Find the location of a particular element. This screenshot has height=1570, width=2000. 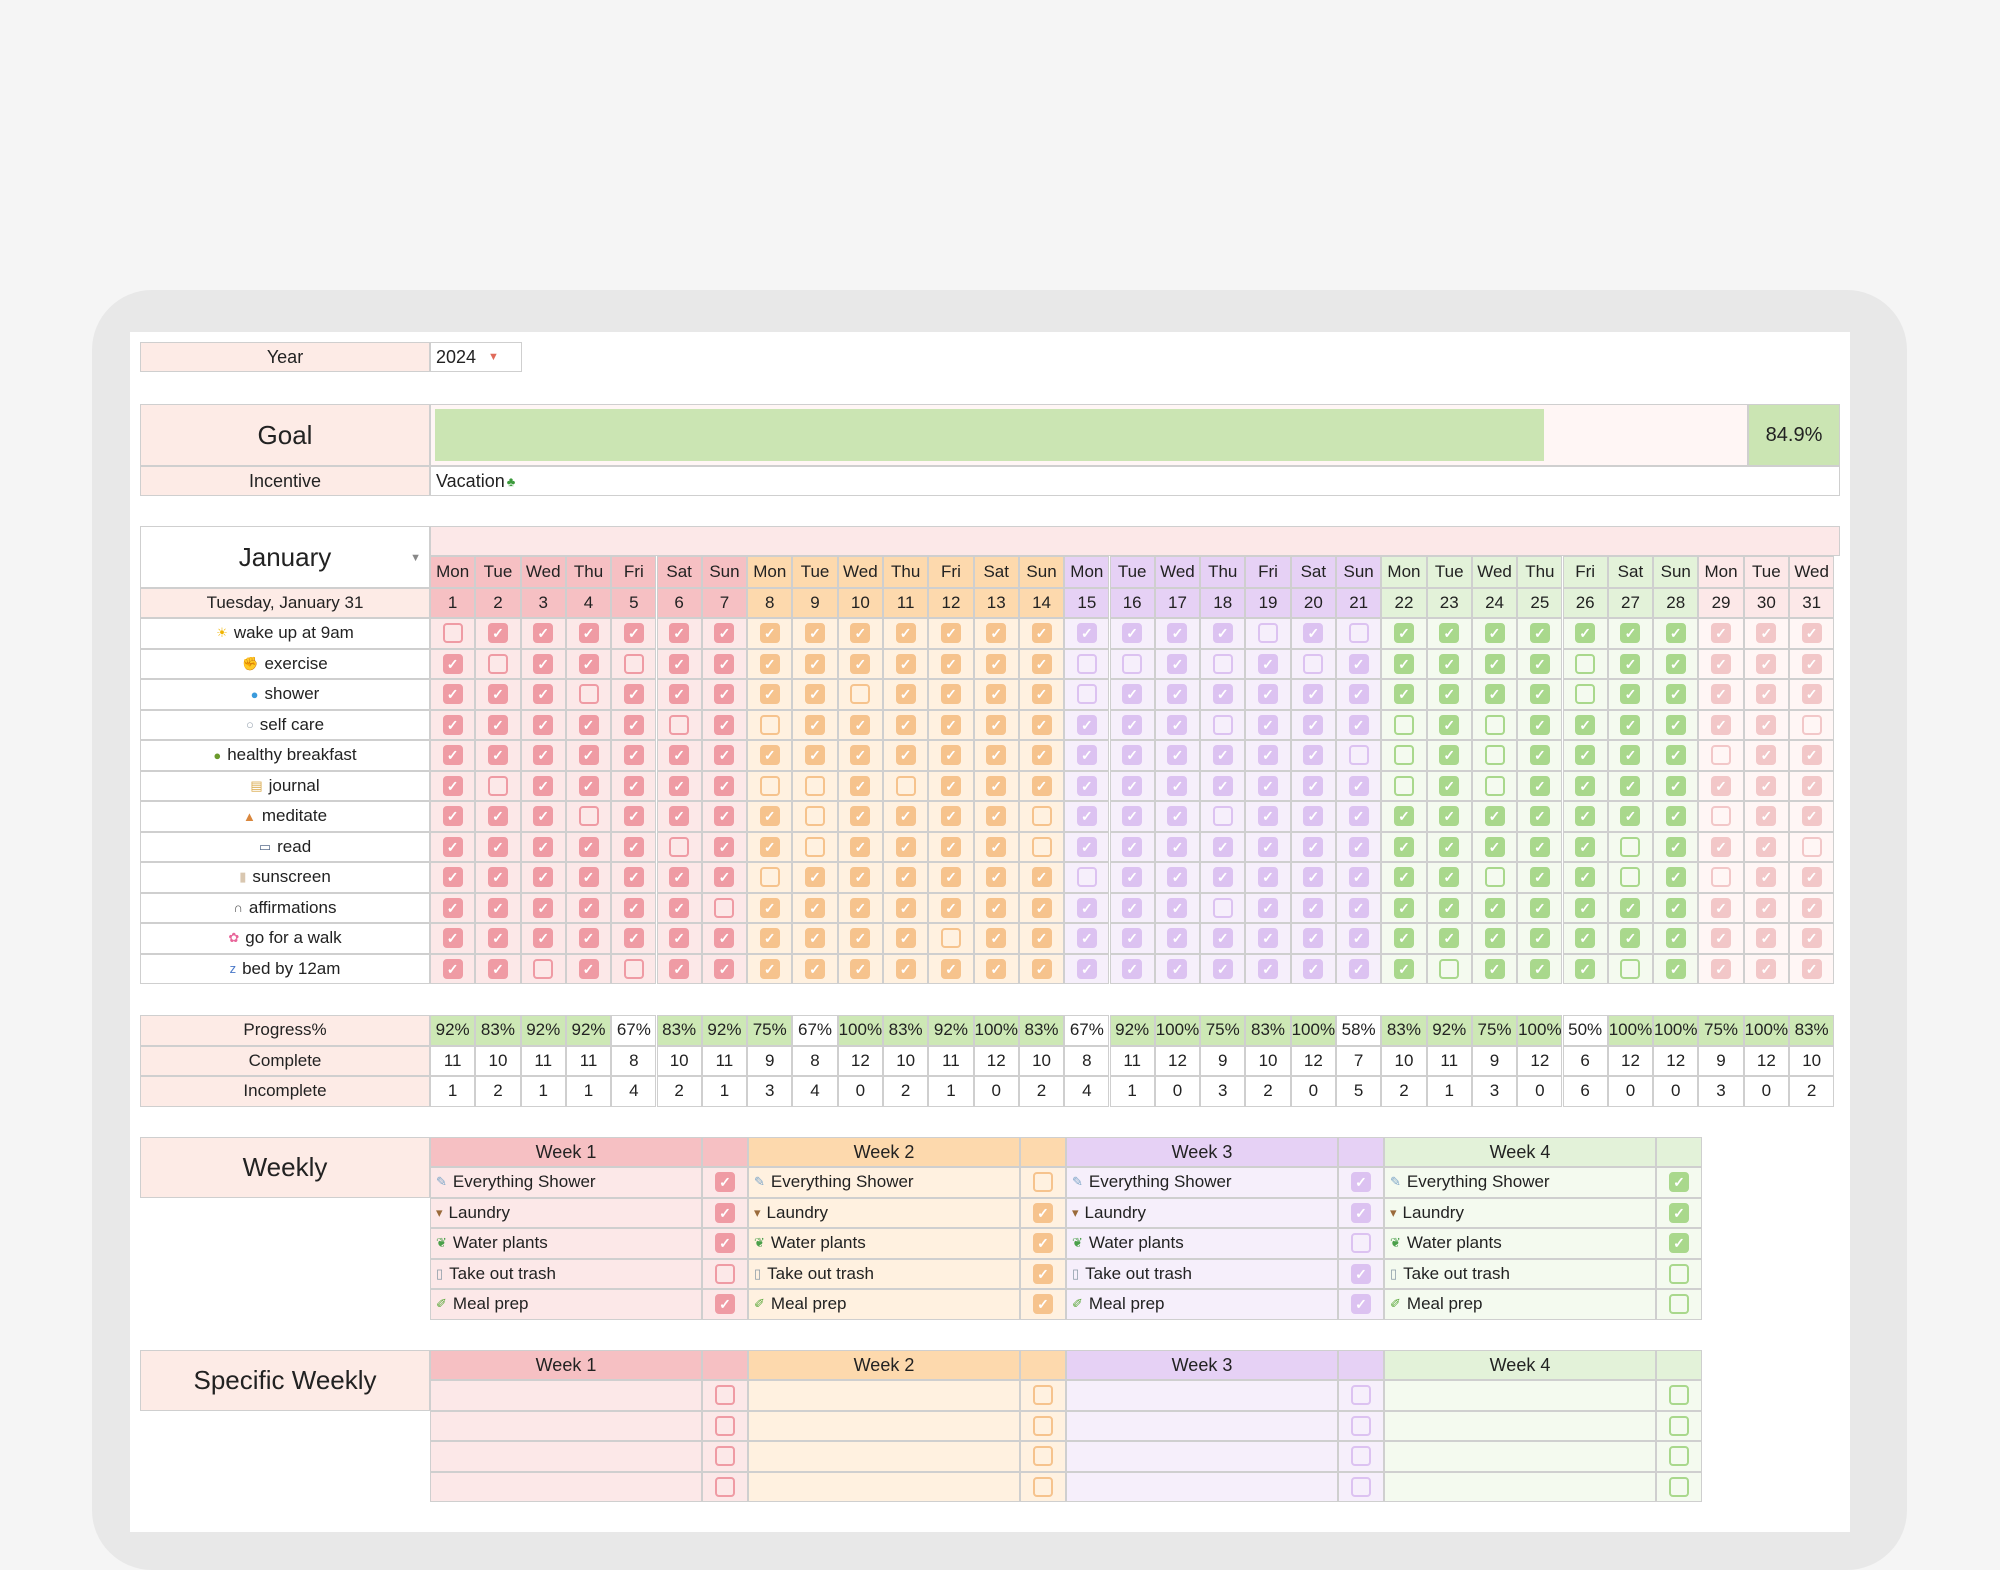

year-select: 2024 ▼ is located at coordinates (476, 357).